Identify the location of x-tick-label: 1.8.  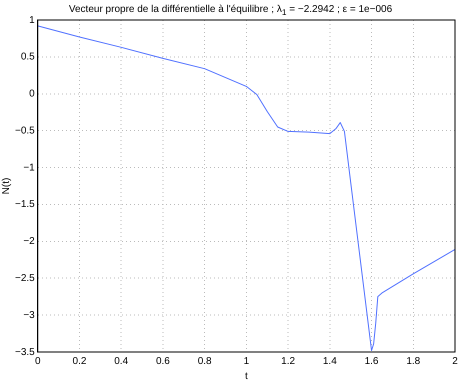
(413, 361).